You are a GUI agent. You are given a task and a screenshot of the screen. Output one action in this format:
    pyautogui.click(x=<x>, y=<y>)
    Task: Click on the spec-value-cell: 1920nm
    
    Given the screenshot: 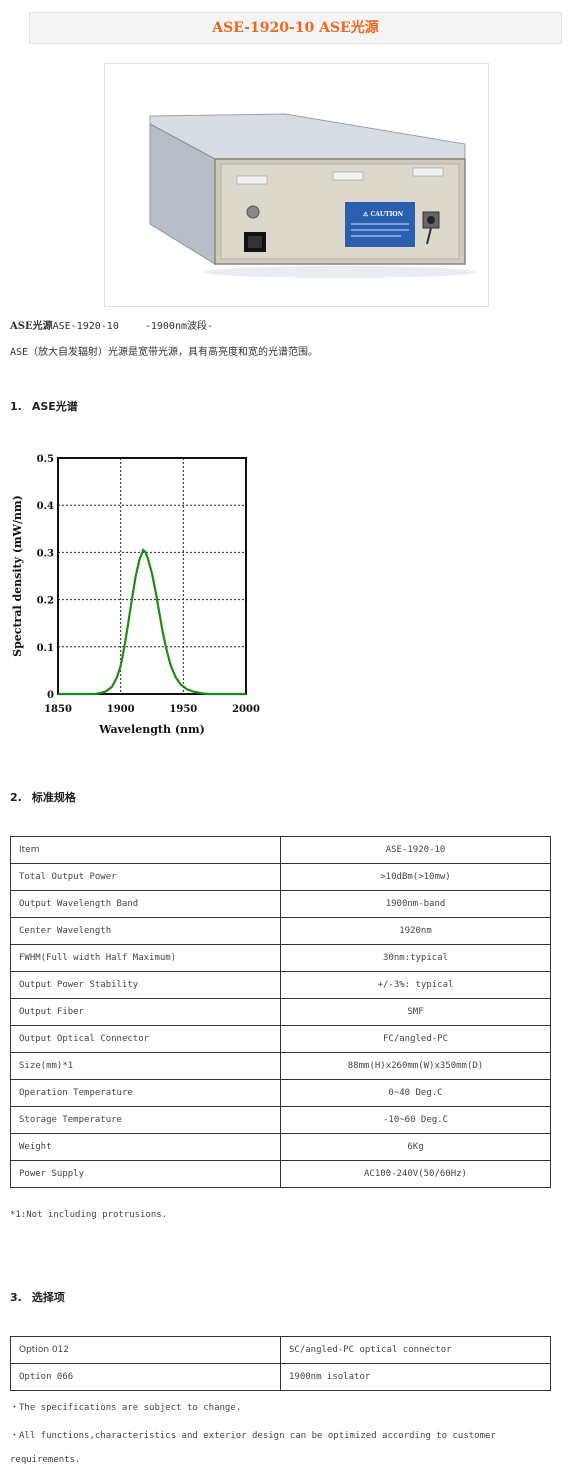 What is the action you would take?
    pyautogui.click(x=415, y=931)
    